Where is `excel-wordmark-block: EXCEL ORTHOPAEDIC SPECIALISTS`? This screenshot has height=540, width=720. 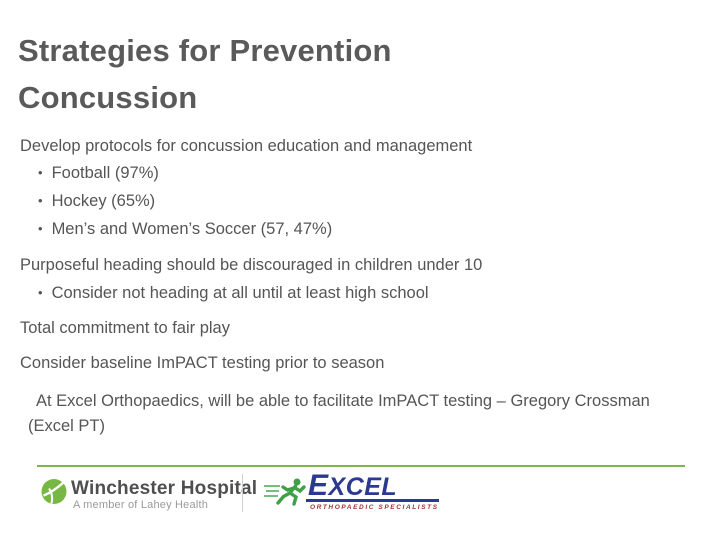
excel-wordmark-block: EXCEL ORTHOPAEDIC SPECIALISTS is located at coordinates (372, 492).